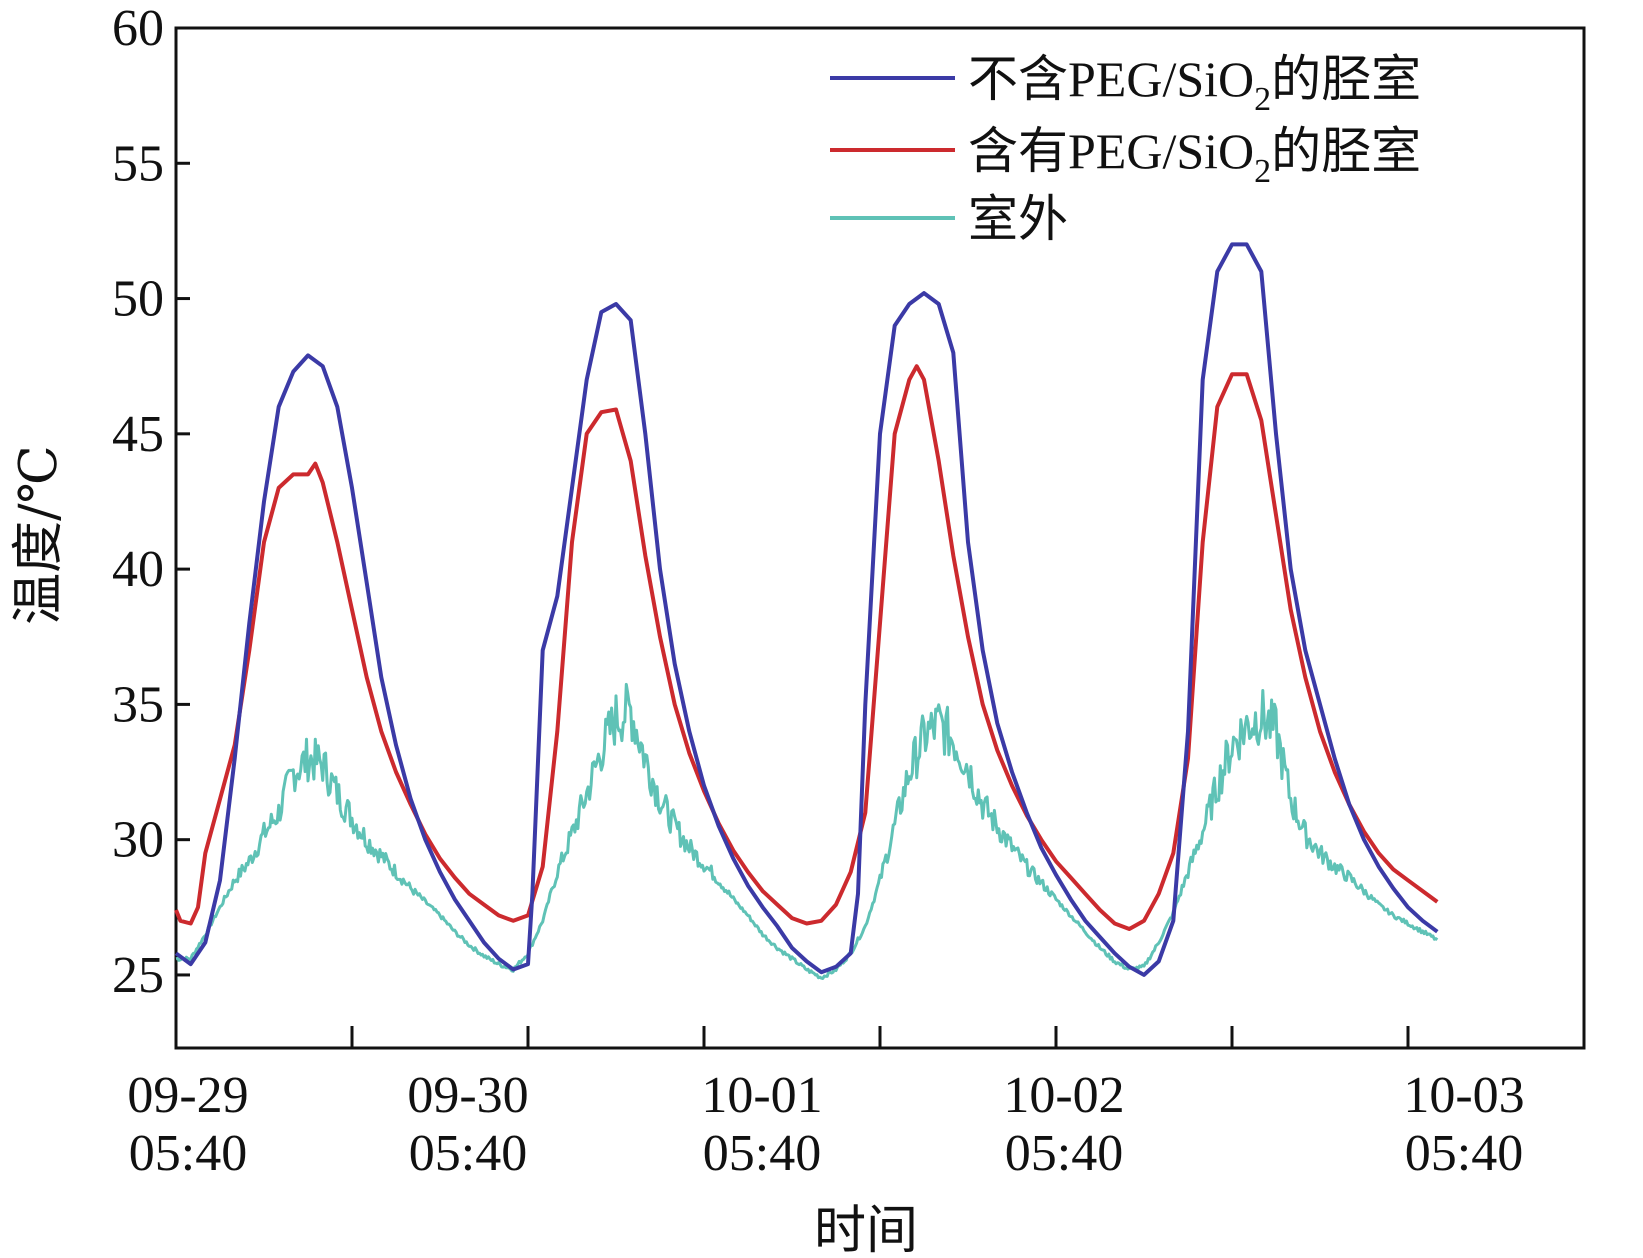 Image resolution: width=1643 pixels, height=1258 pixels. Describe the element at coordinates (866, 1229) in the screenshot. I see `x-axis-title: 时间` at that location.